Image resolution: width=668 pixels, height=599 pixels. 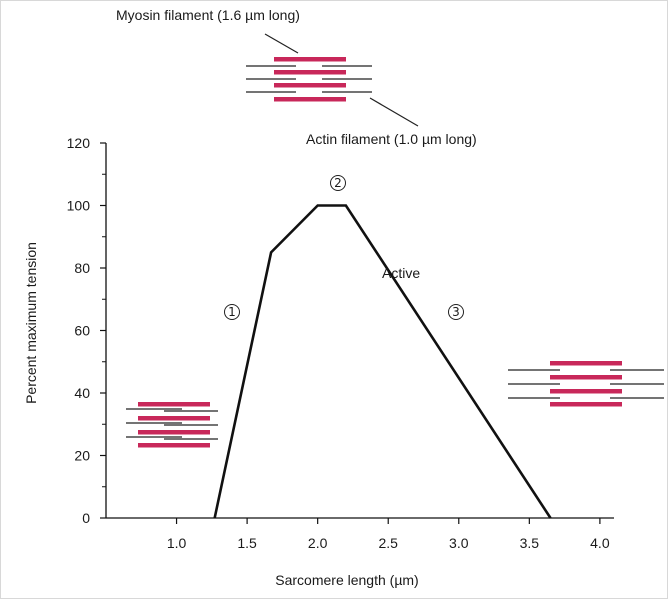 I want to click on marker-1: 1, so click(x=232, y=312).